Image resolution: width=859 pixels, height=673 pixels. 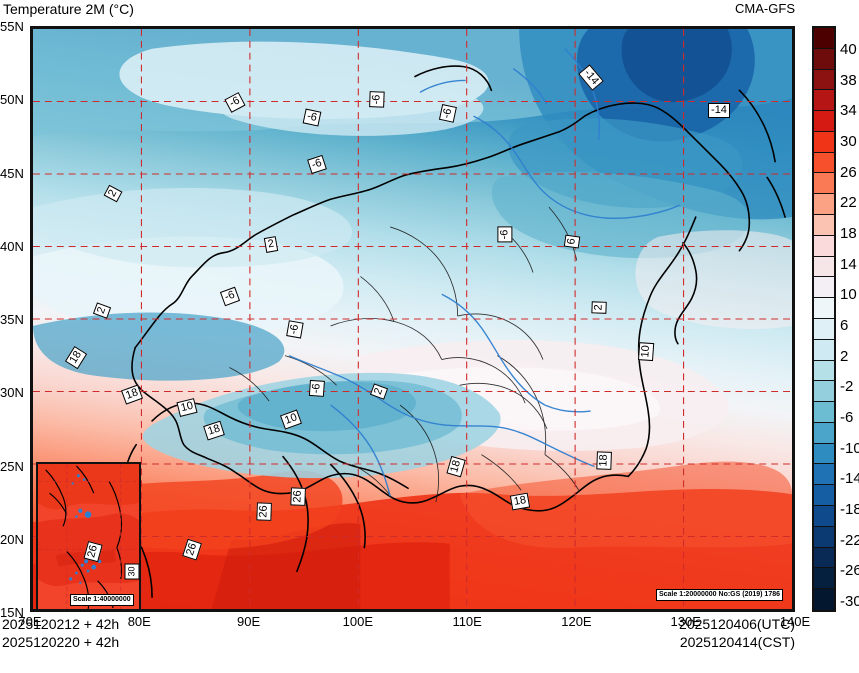 I want to click on footer-init-utc: 2025120212 + 42h, so click(x=61, y=624).